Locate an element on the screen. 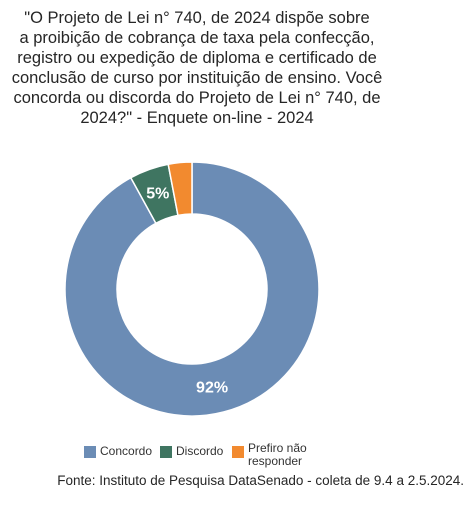  legend-label-prefiro-nao-responder: Prefiro não responder is located at coordinates (277, 454).